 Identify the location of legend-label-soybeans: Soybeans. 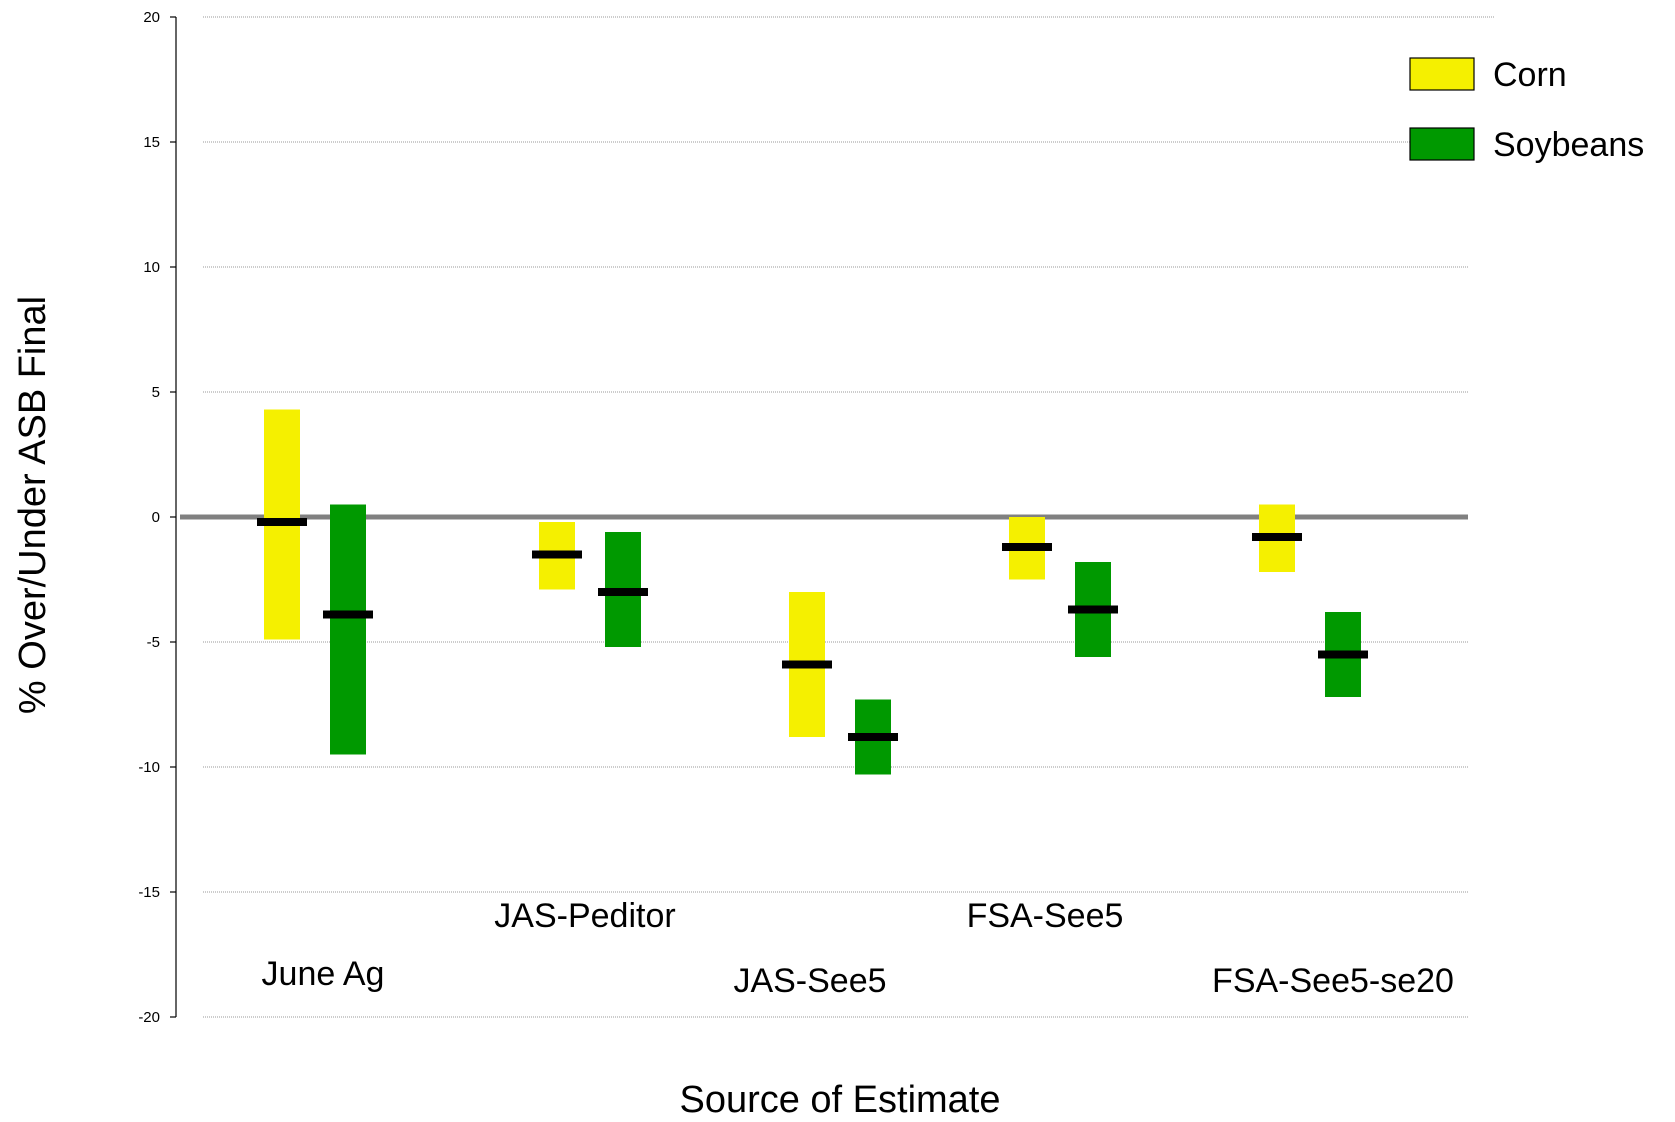
(1568, 145).